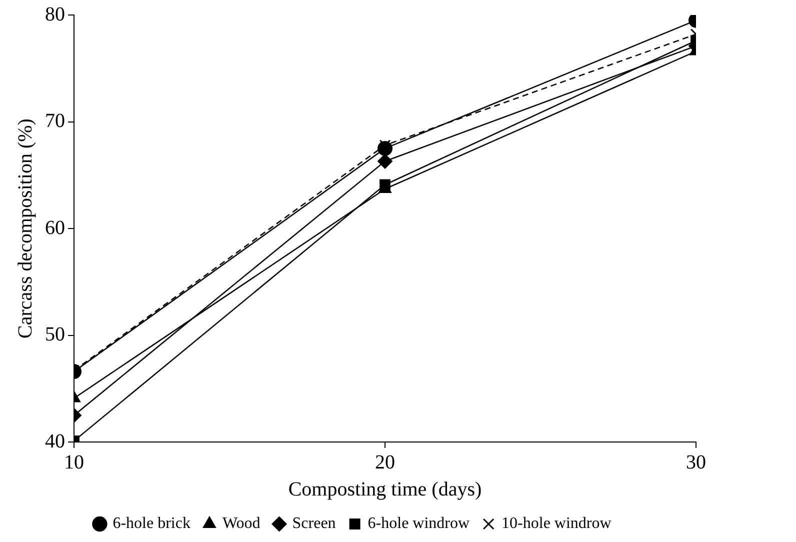  I want to click on legend-label: Screen, so click(314, 523).